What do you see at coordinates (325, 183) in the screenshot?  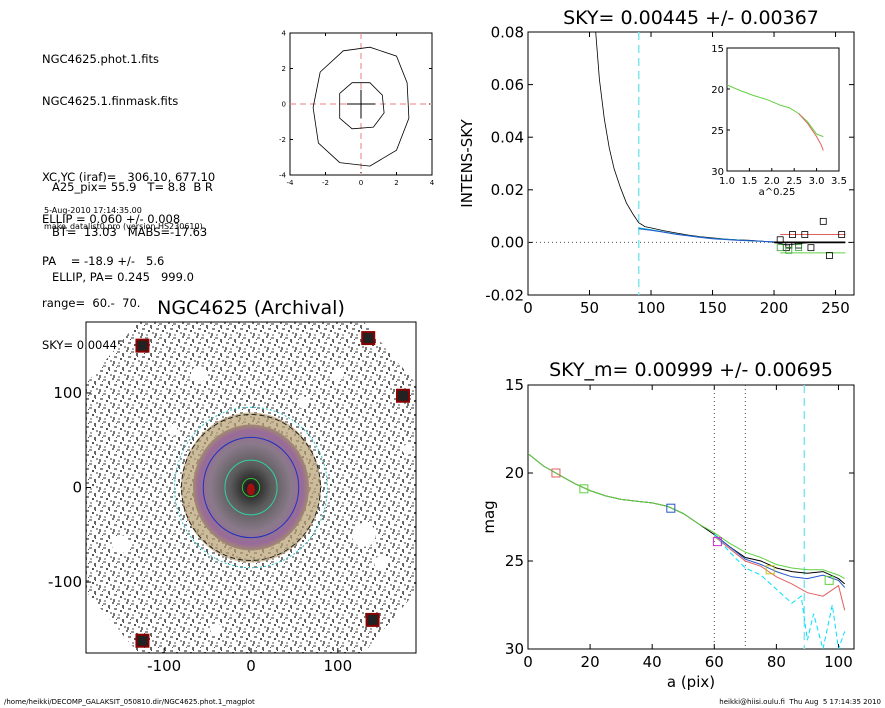 I see `x-tick-label: -2` at bounding box center [325, 183].